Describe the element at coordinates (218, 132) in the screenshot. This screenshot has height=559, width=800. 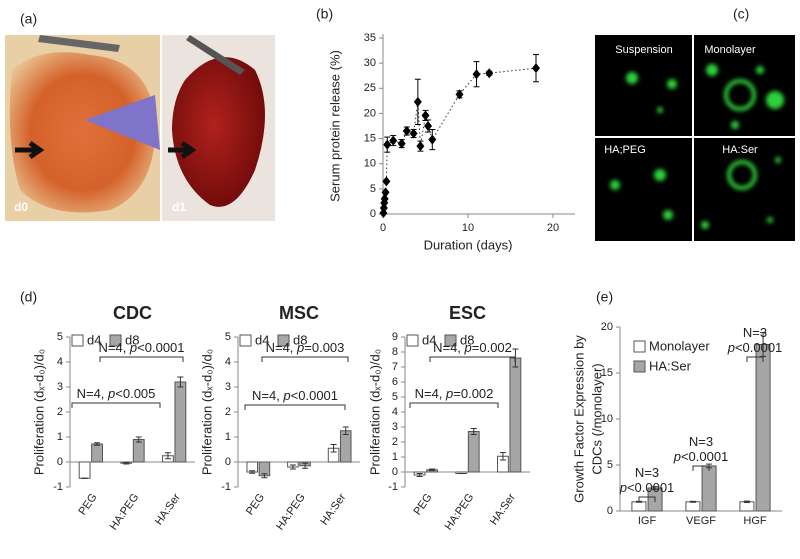
I see `heart` at that location.